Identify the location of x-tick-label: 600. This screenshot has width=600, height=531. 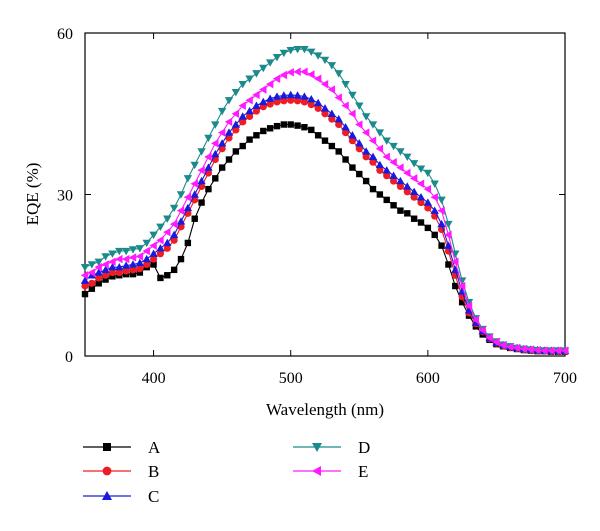
(428, 378).